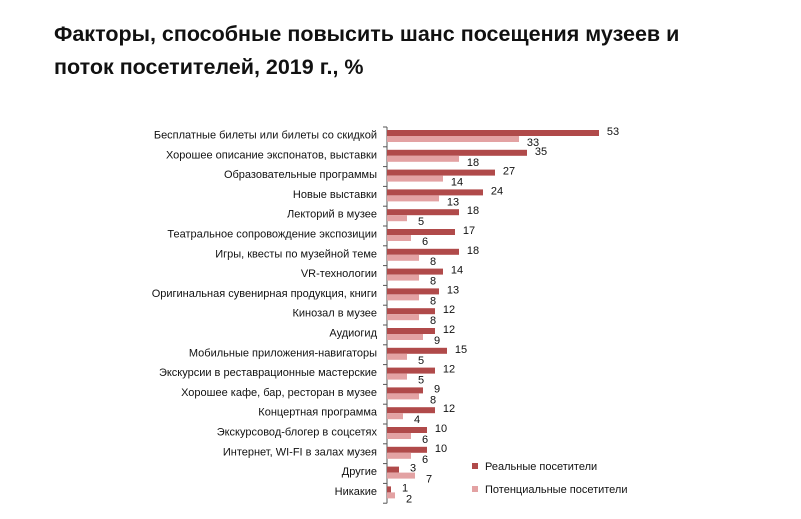 This screenshot has height=519, width=801. Describe the element at coordinates (335, 314) in the screenshot. I see `category-label: Кинозал в музее` at that location.